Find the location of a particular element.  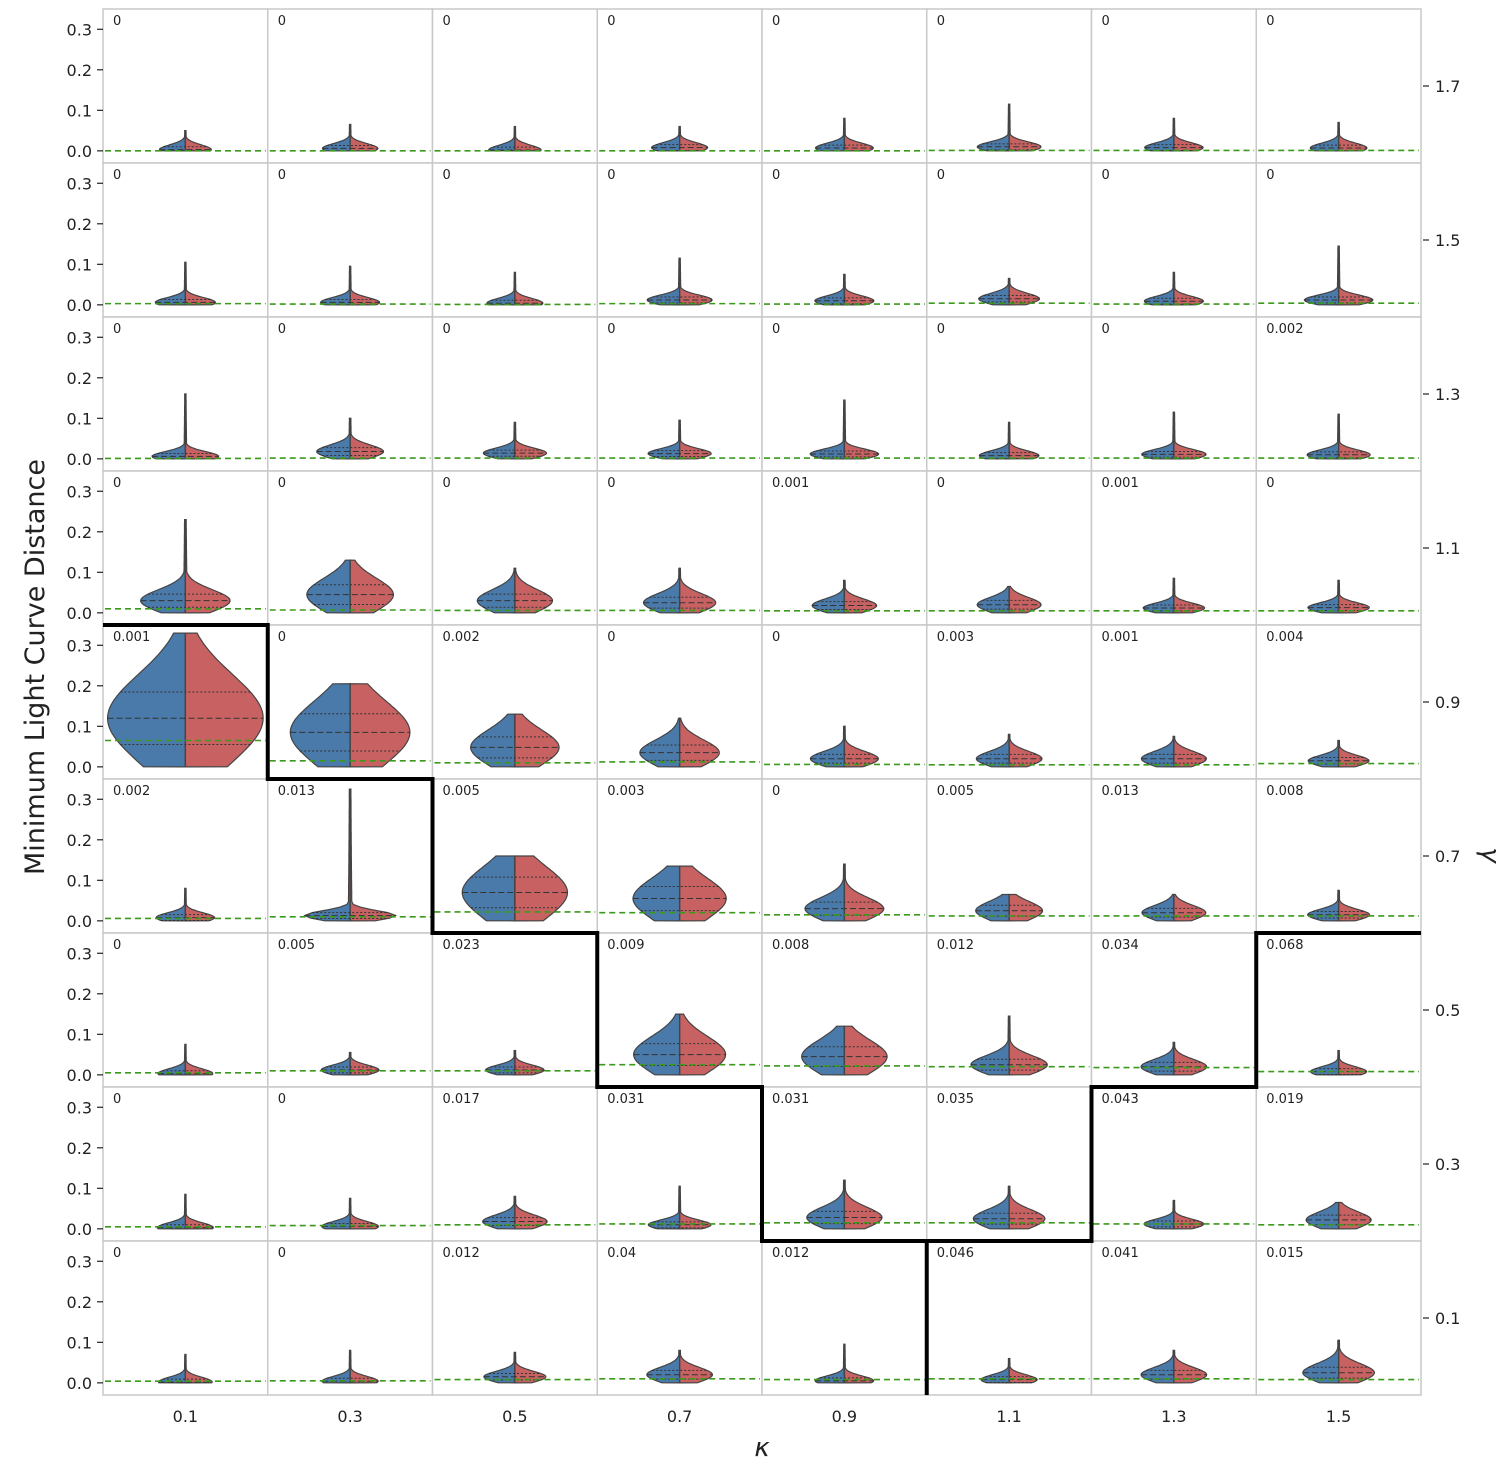

panel-r7-c7: 0.019 is located at coordinates (1338, 1164).